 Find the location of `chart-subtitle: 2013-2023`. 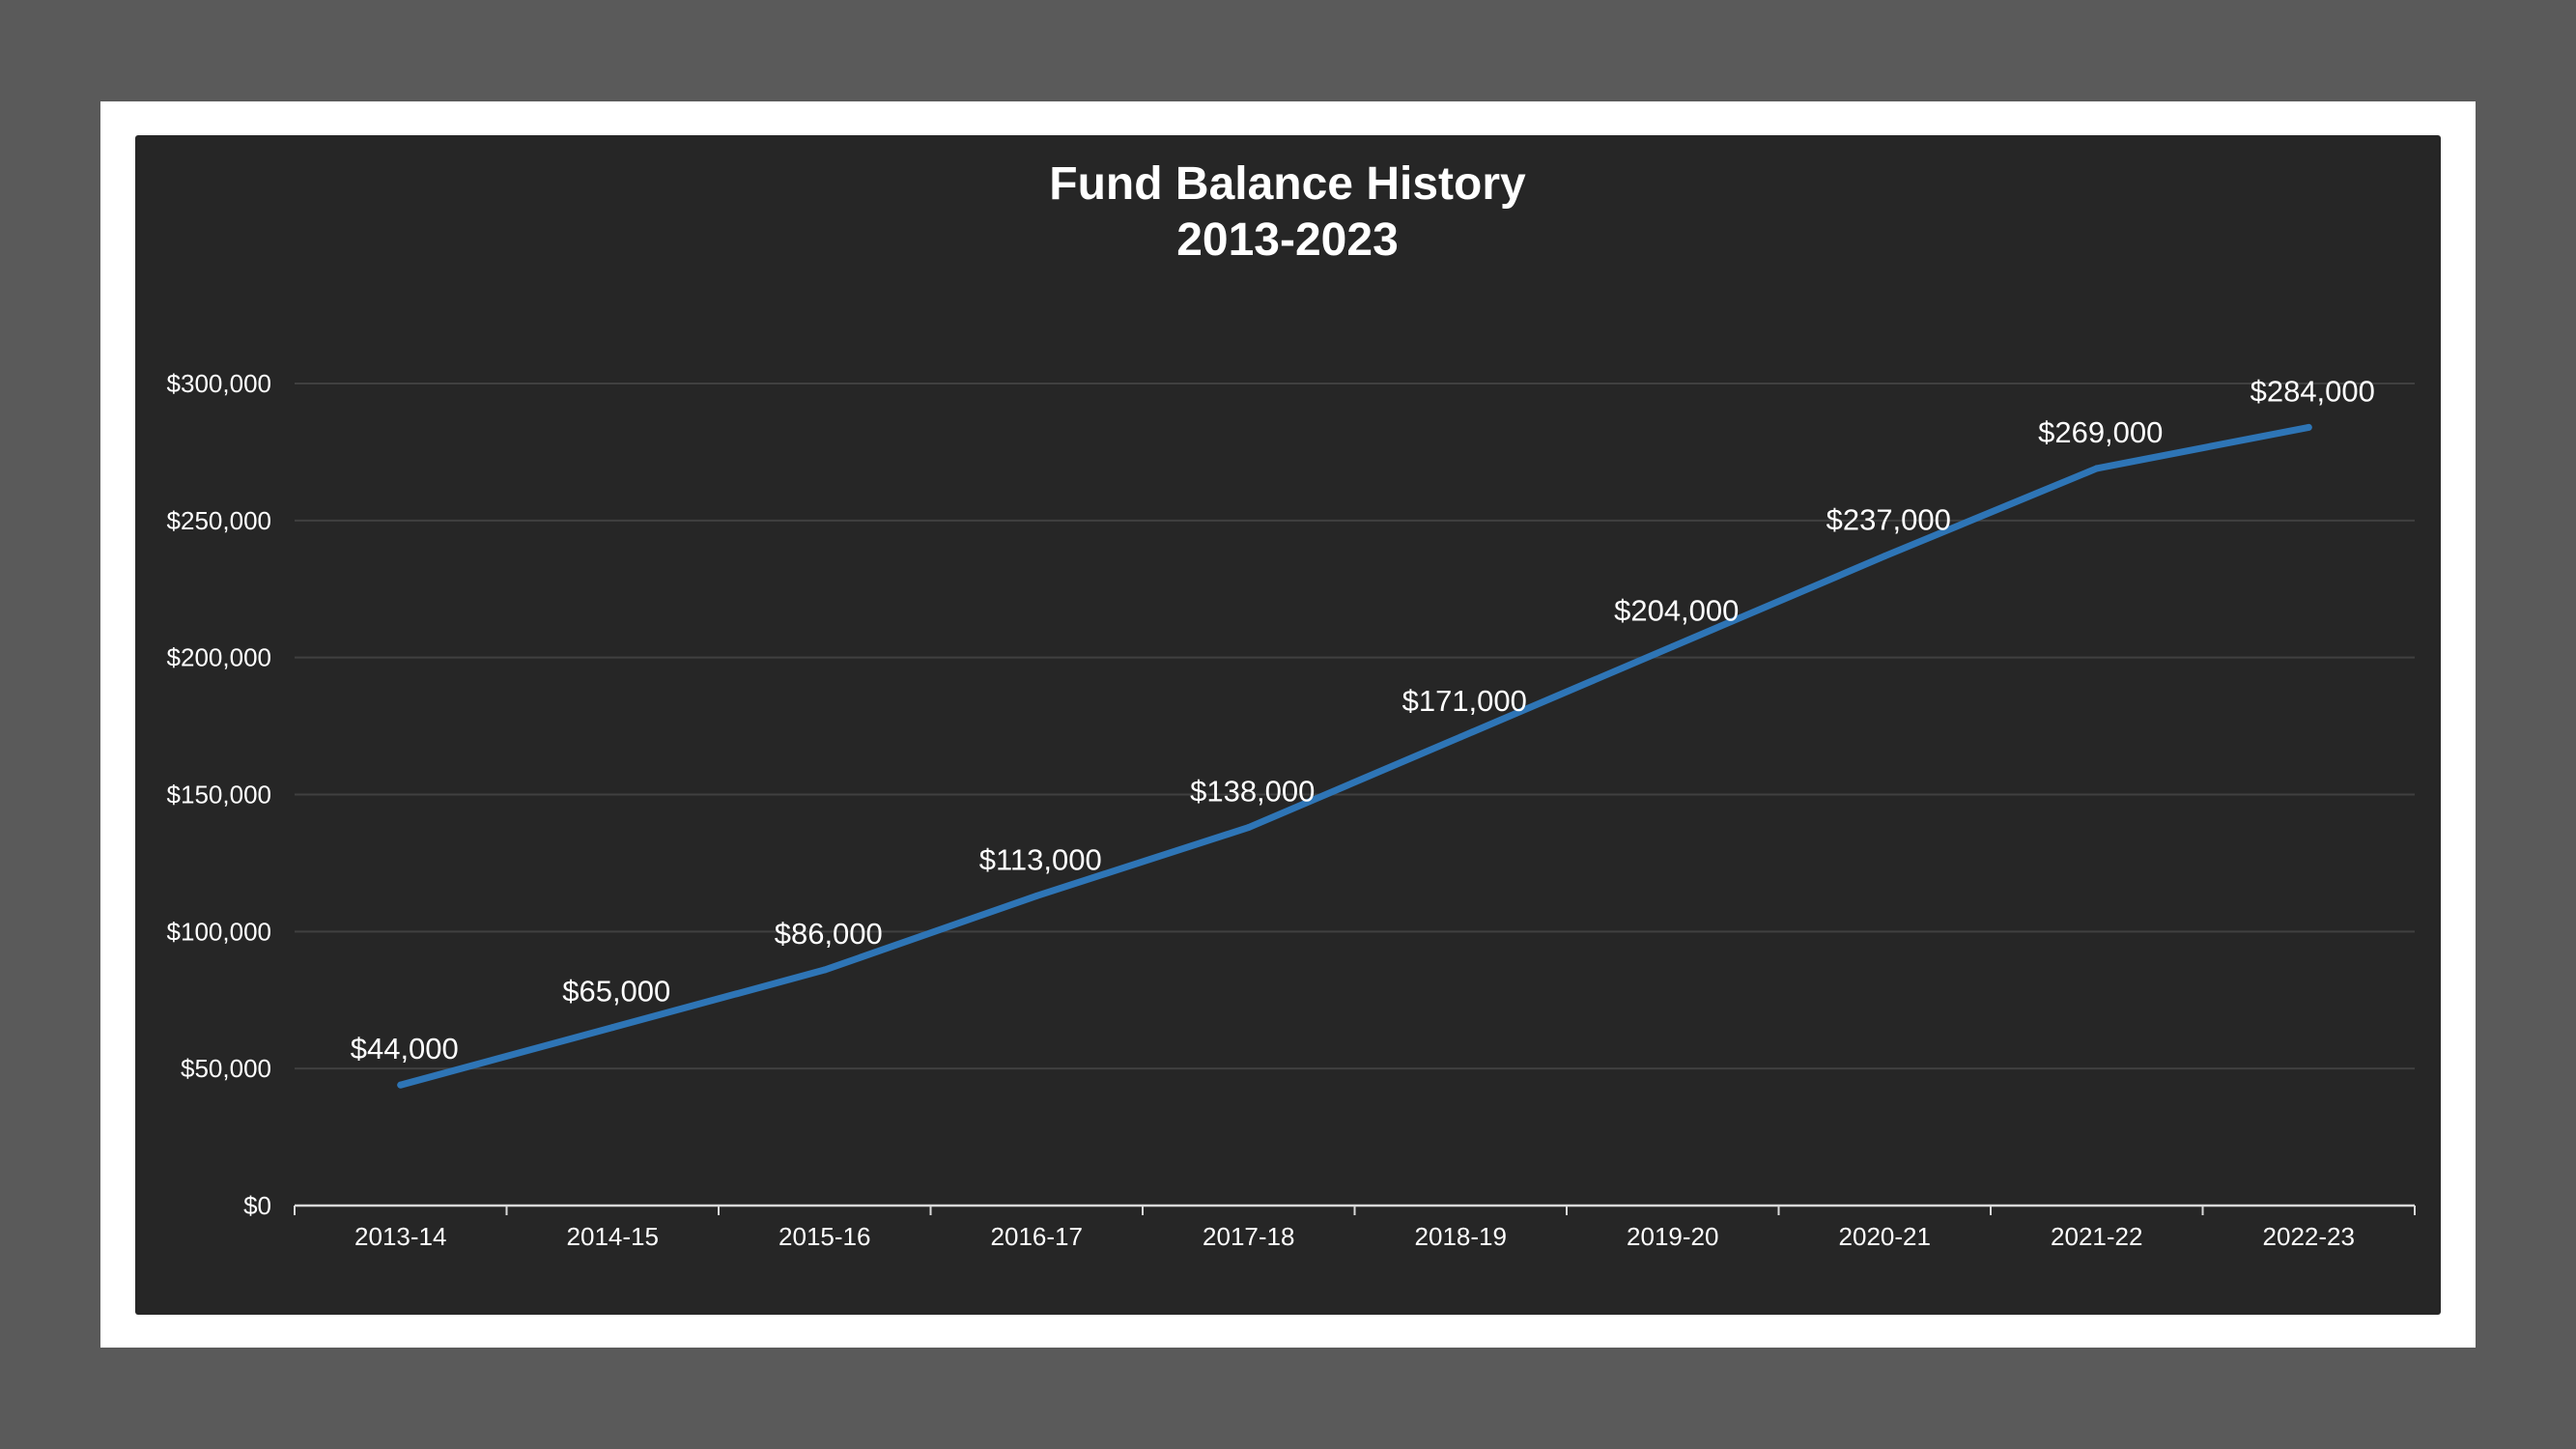

chart-subtitle: 2013-2023 is located at coordinates (1287, 240).